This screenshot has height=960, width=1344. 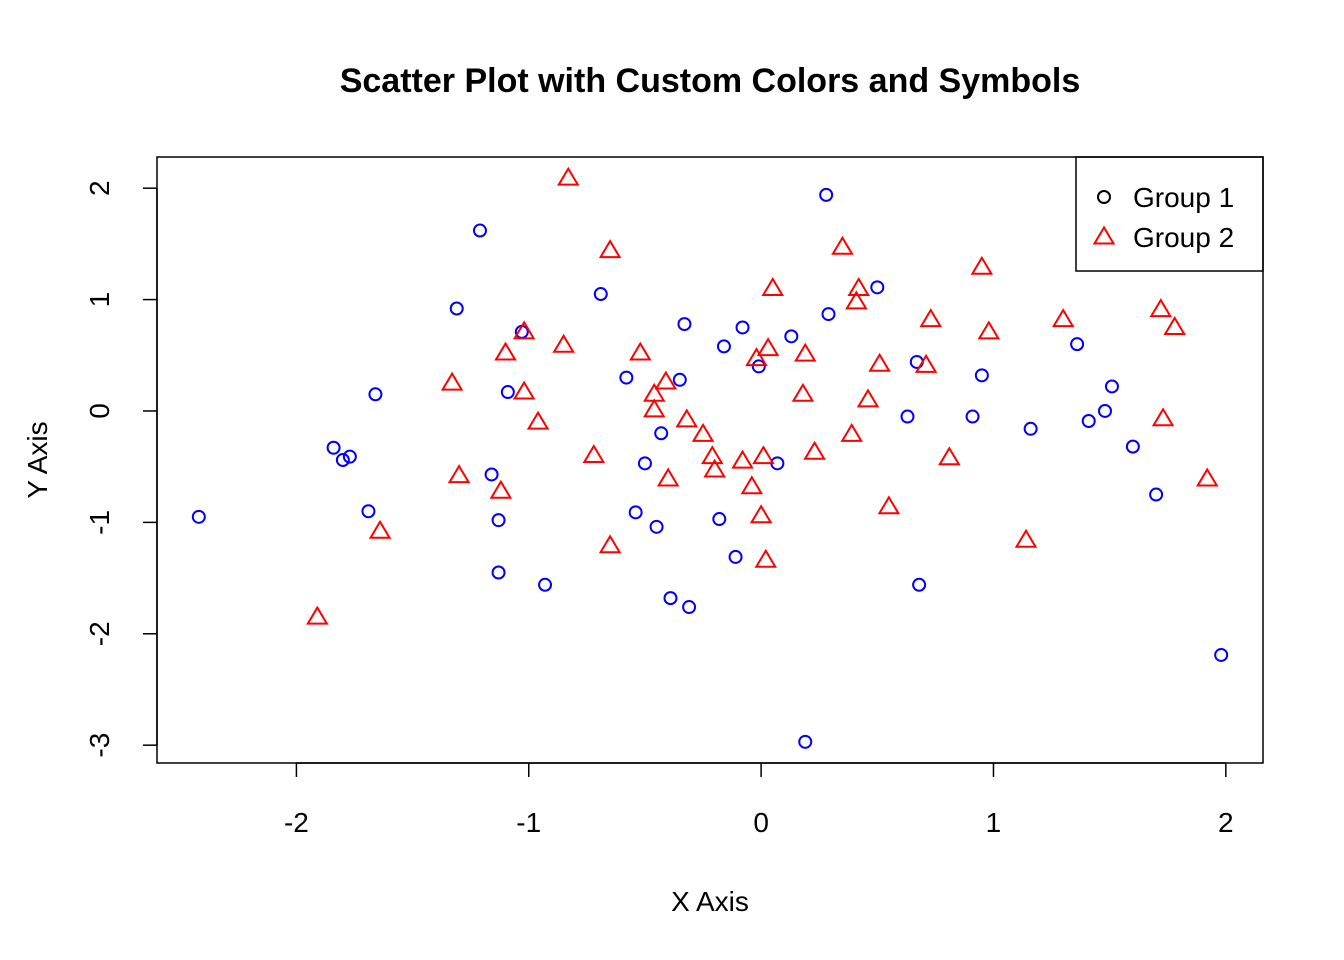 I want to click on legend-label-1: Group 1, so click(x=1183, y=197).